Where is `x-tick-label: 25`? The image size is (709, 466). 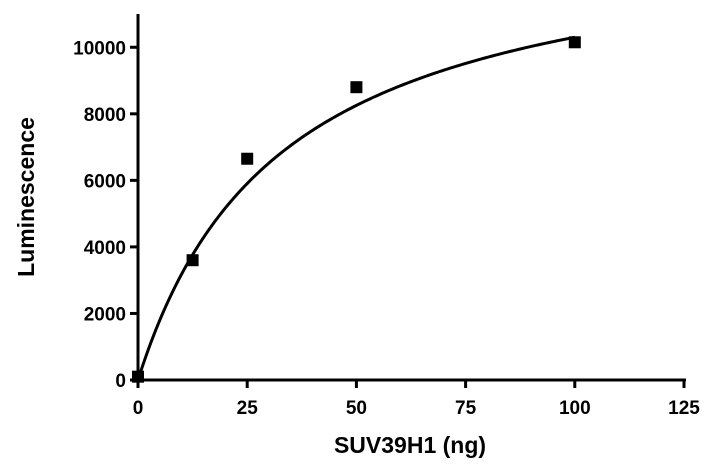 x-tick-label: 25 is located at coordinates (248, 408).